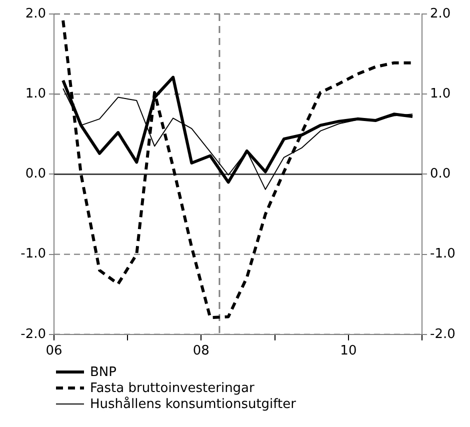 This screenshot has width=470, height=427. Describe the element at coordinates (201, 351) in the screenshot. I see `x-tick-label: 08` at that location.